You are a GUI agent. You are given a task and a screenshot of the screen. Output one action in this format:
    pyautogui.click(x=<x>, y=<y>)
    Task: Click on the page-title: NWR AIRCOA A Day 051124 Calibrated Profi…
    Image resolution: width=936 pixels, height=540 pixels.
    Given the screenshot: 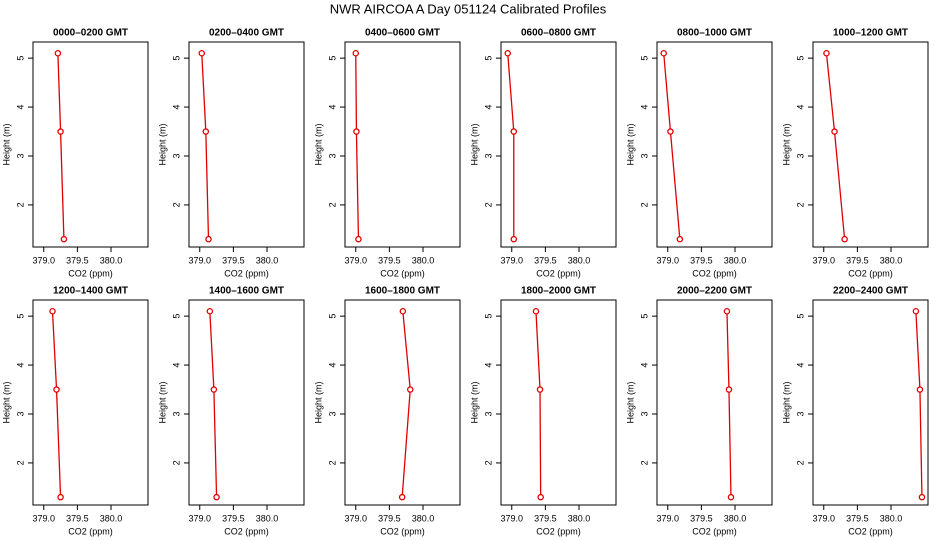 What is the action you would take?
    pyautogui.click(x=468, y=8)
    